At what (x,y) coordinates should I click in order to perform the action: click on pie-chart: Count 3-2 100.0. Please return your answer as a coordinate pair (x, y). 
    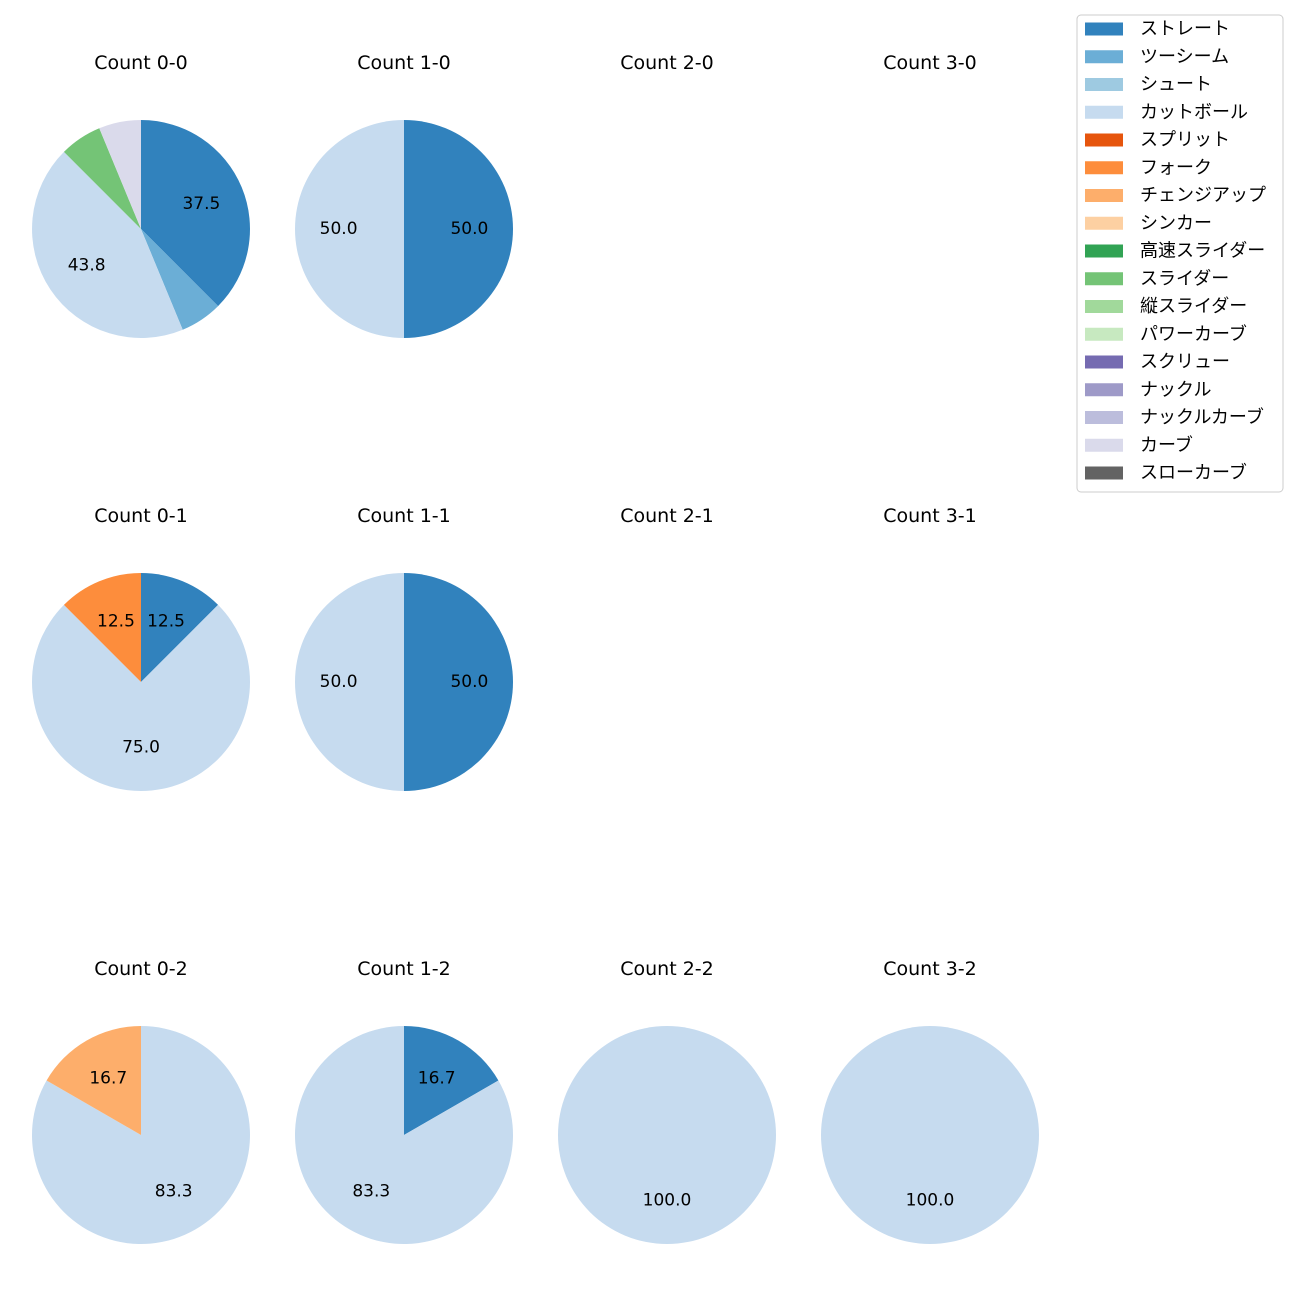
    Looking at the image, I should click on (930, 1101).